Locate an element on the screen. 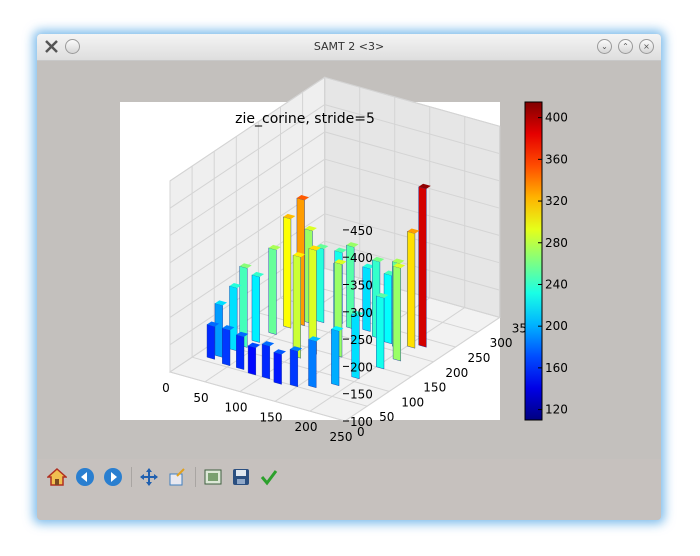 Image resolution: width=700 pixels, height=556 pixels. colorbar-bar is located at coordinates (533, 261).